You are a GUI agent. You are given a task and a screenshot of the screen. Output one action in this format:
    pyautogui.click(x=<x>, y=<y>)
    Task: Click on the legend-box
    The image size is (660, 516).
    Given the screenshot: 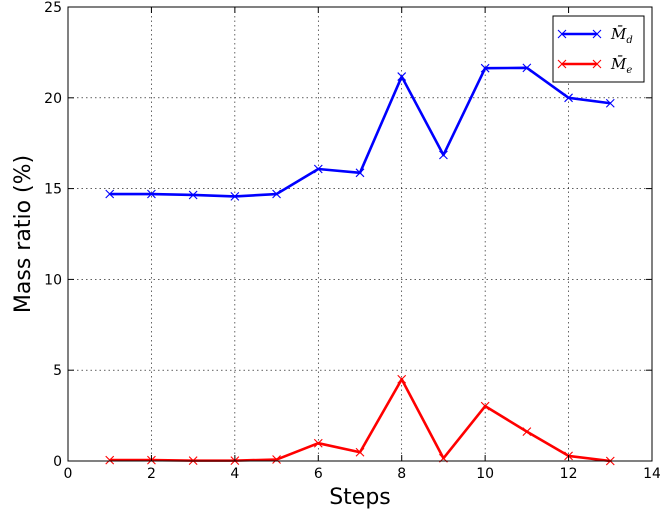 What is the action you would take?
    pyautogui.click(x=598, y=49)
    